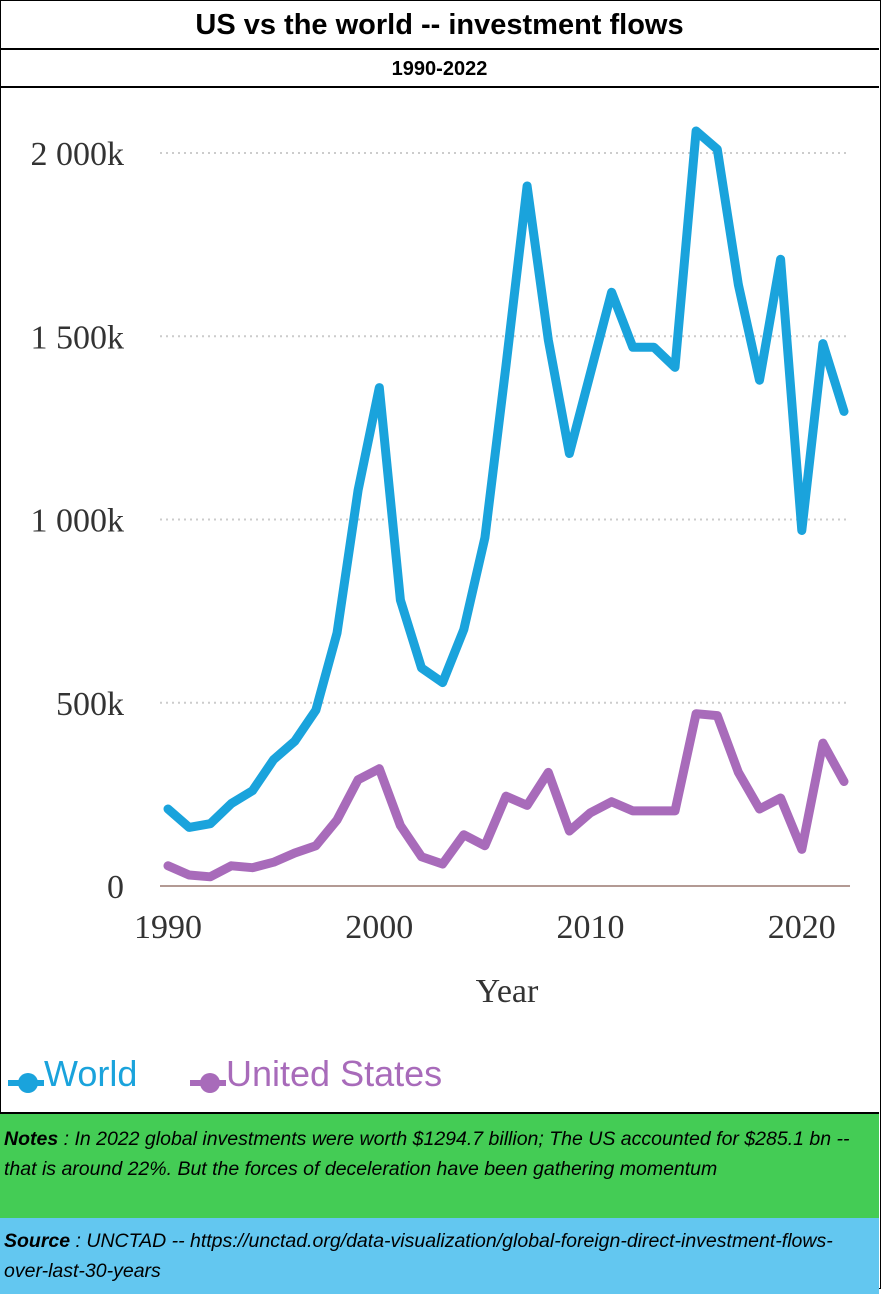 The width and height of the screenshot is (881, 1294). What do you see at coordinates (439, 69) in the screenshot?
I see `chart-subtitle: 1990-2022` at bounding box center [439, 69].